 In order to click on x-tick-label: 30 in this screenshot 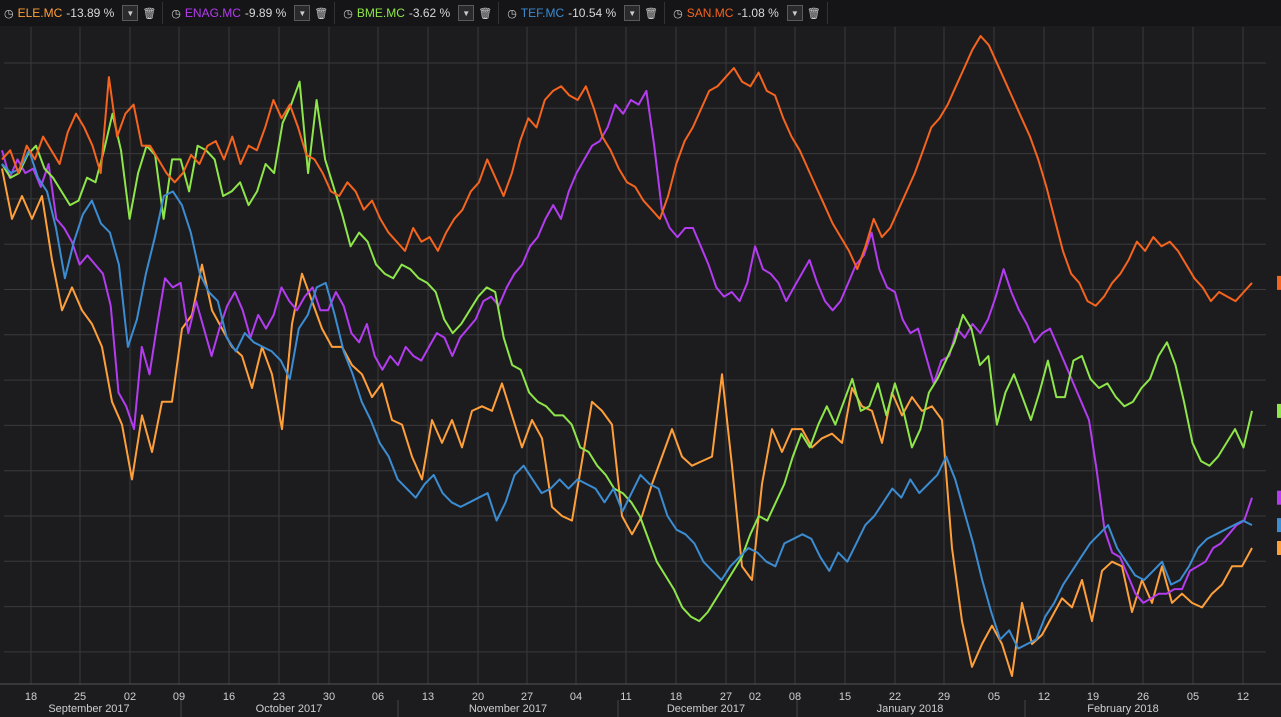, I will do `click(329, 697)`.